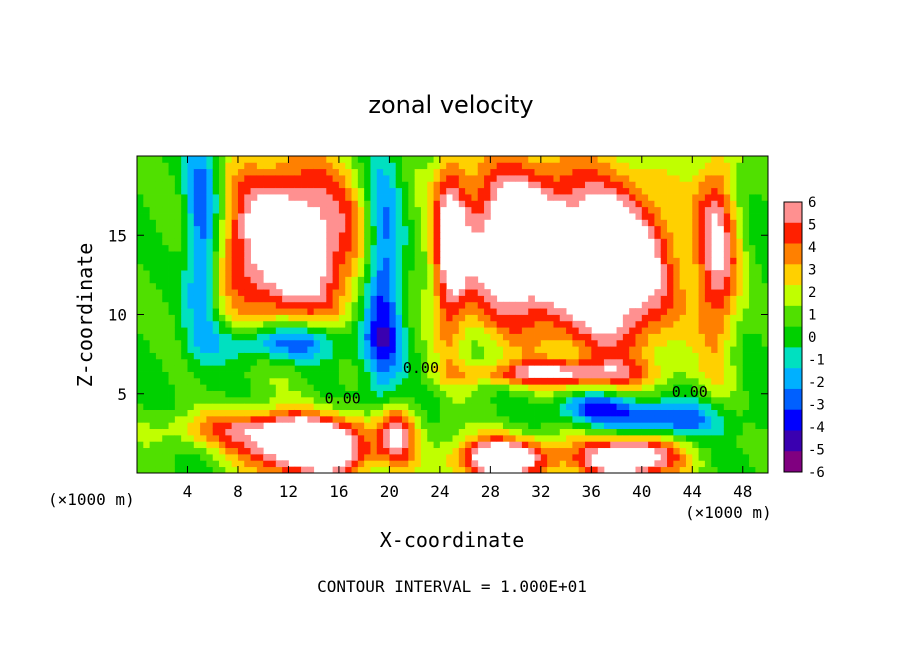  I want to click on colorbar-swatch, so click(793, 462).